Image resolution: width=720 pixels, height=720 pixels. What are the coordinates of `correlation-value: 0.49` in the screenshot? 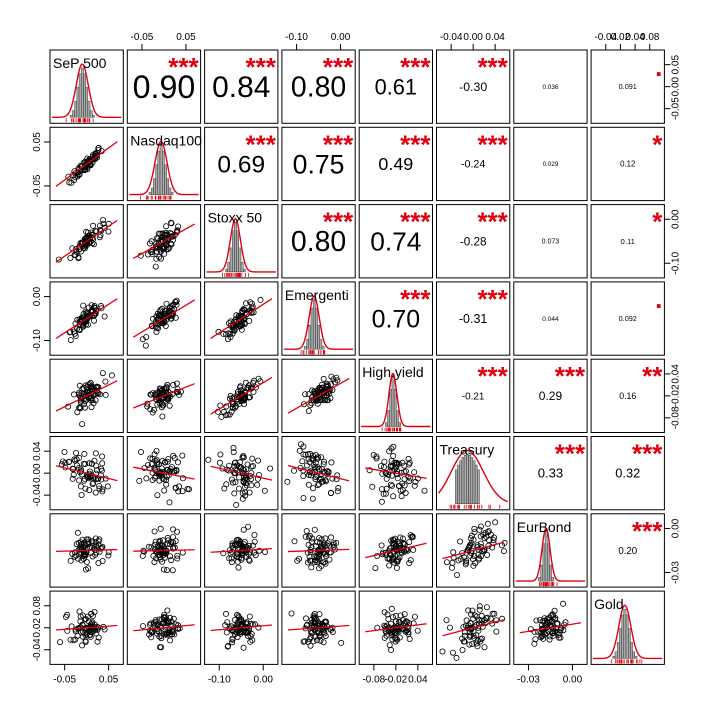 It's located at (395, 164).